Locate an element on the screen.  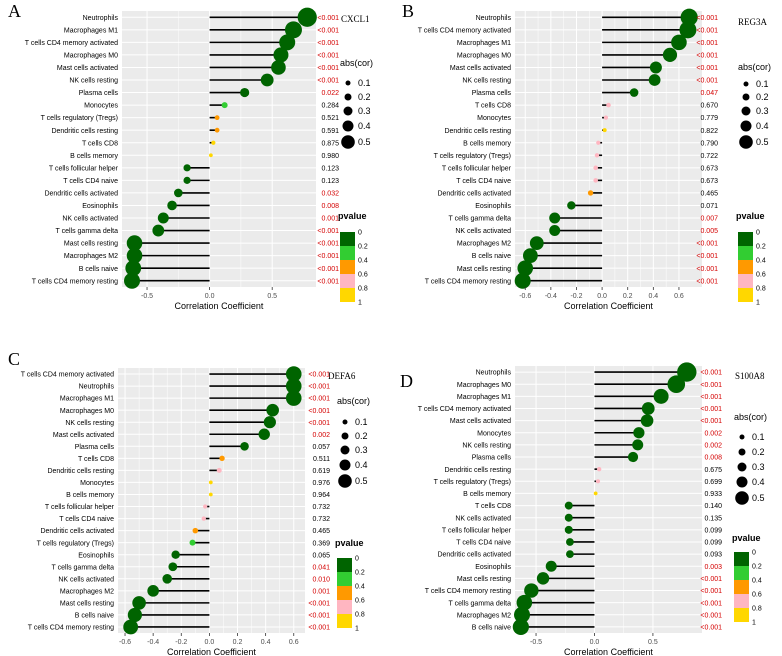
category-label: Macrophages M1 is located at coordinates (484, 43).